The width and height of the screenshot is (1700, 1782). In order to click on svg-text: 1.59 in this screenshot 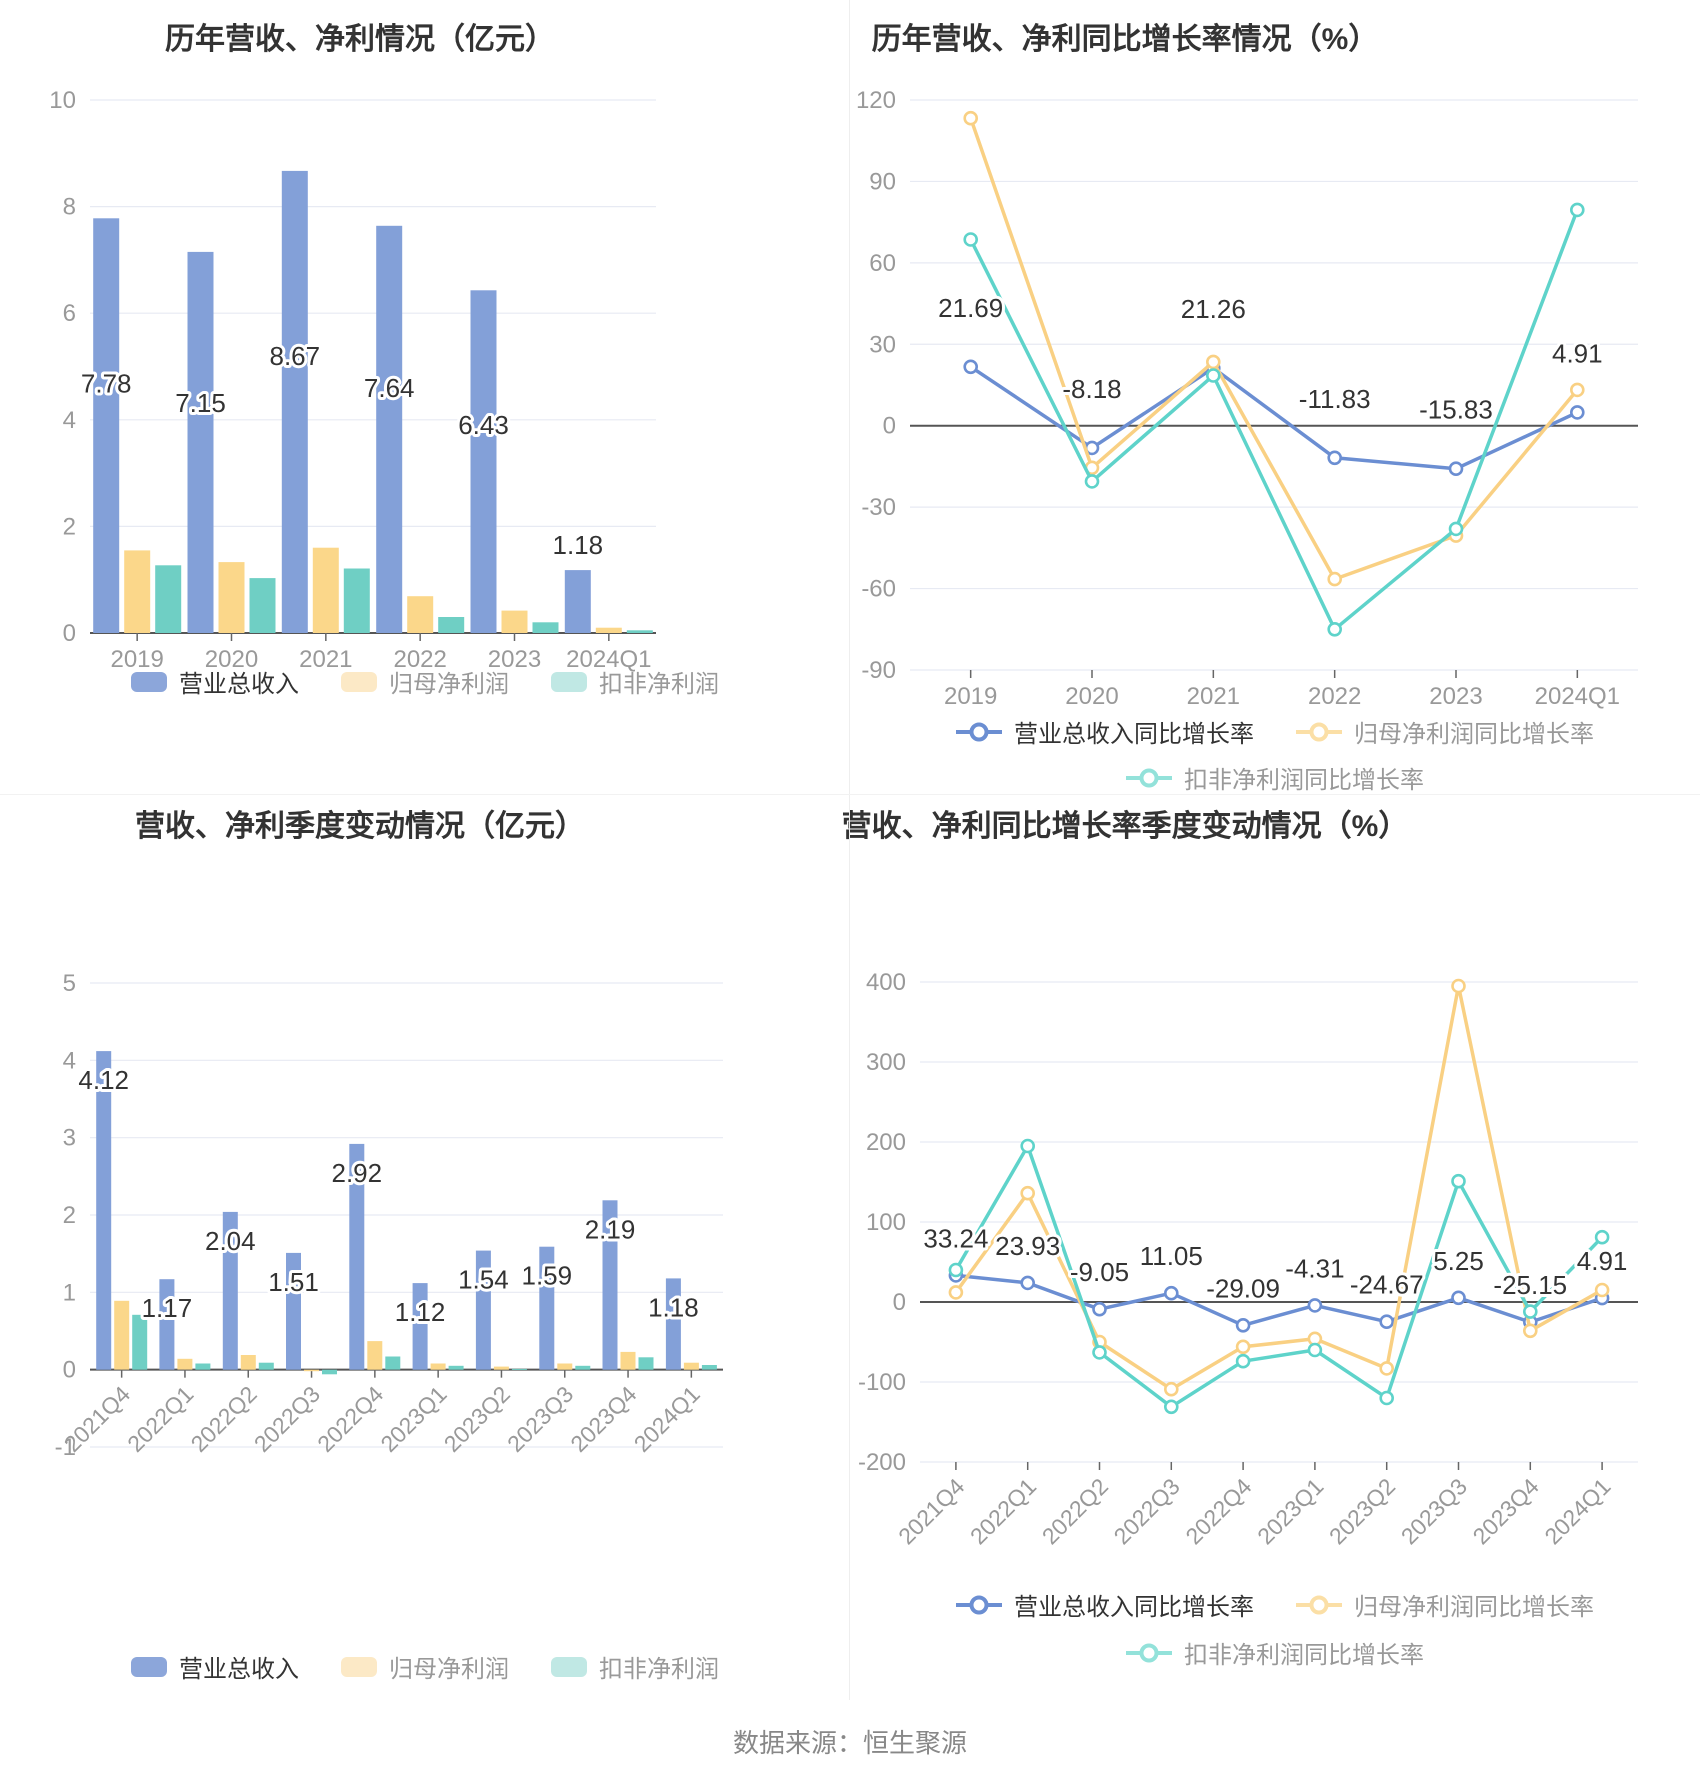, I will do `click(546, 1276)`.